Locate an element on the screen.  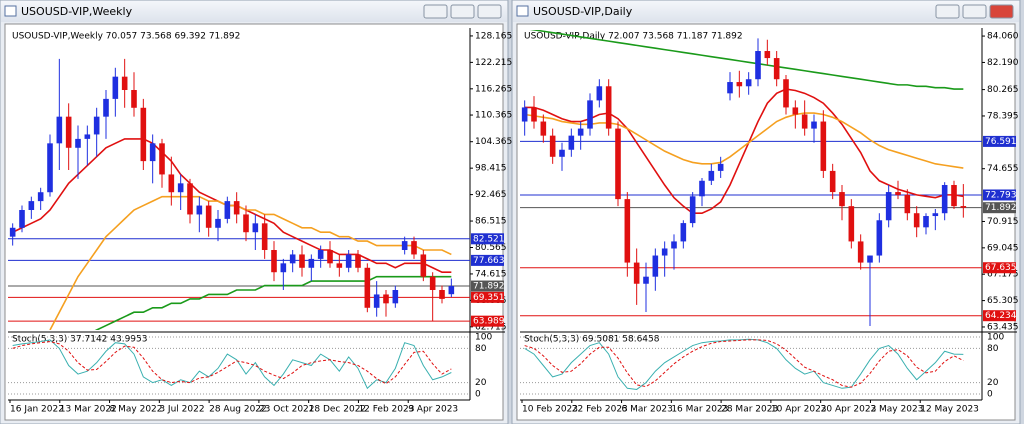
price-tick-label: 69.045 is located at coordinates (1003, 248).